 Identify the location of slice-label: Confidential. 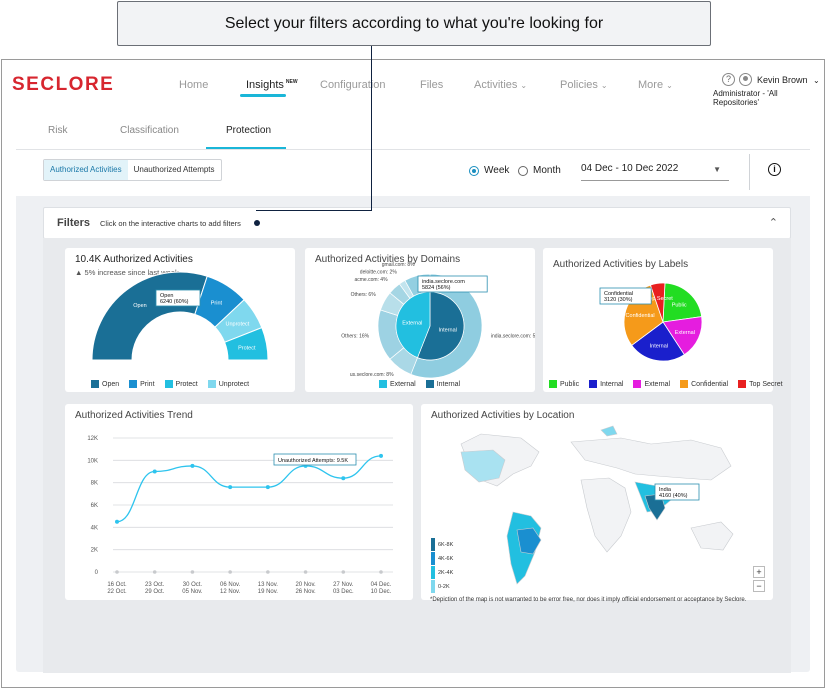
(640, 316).